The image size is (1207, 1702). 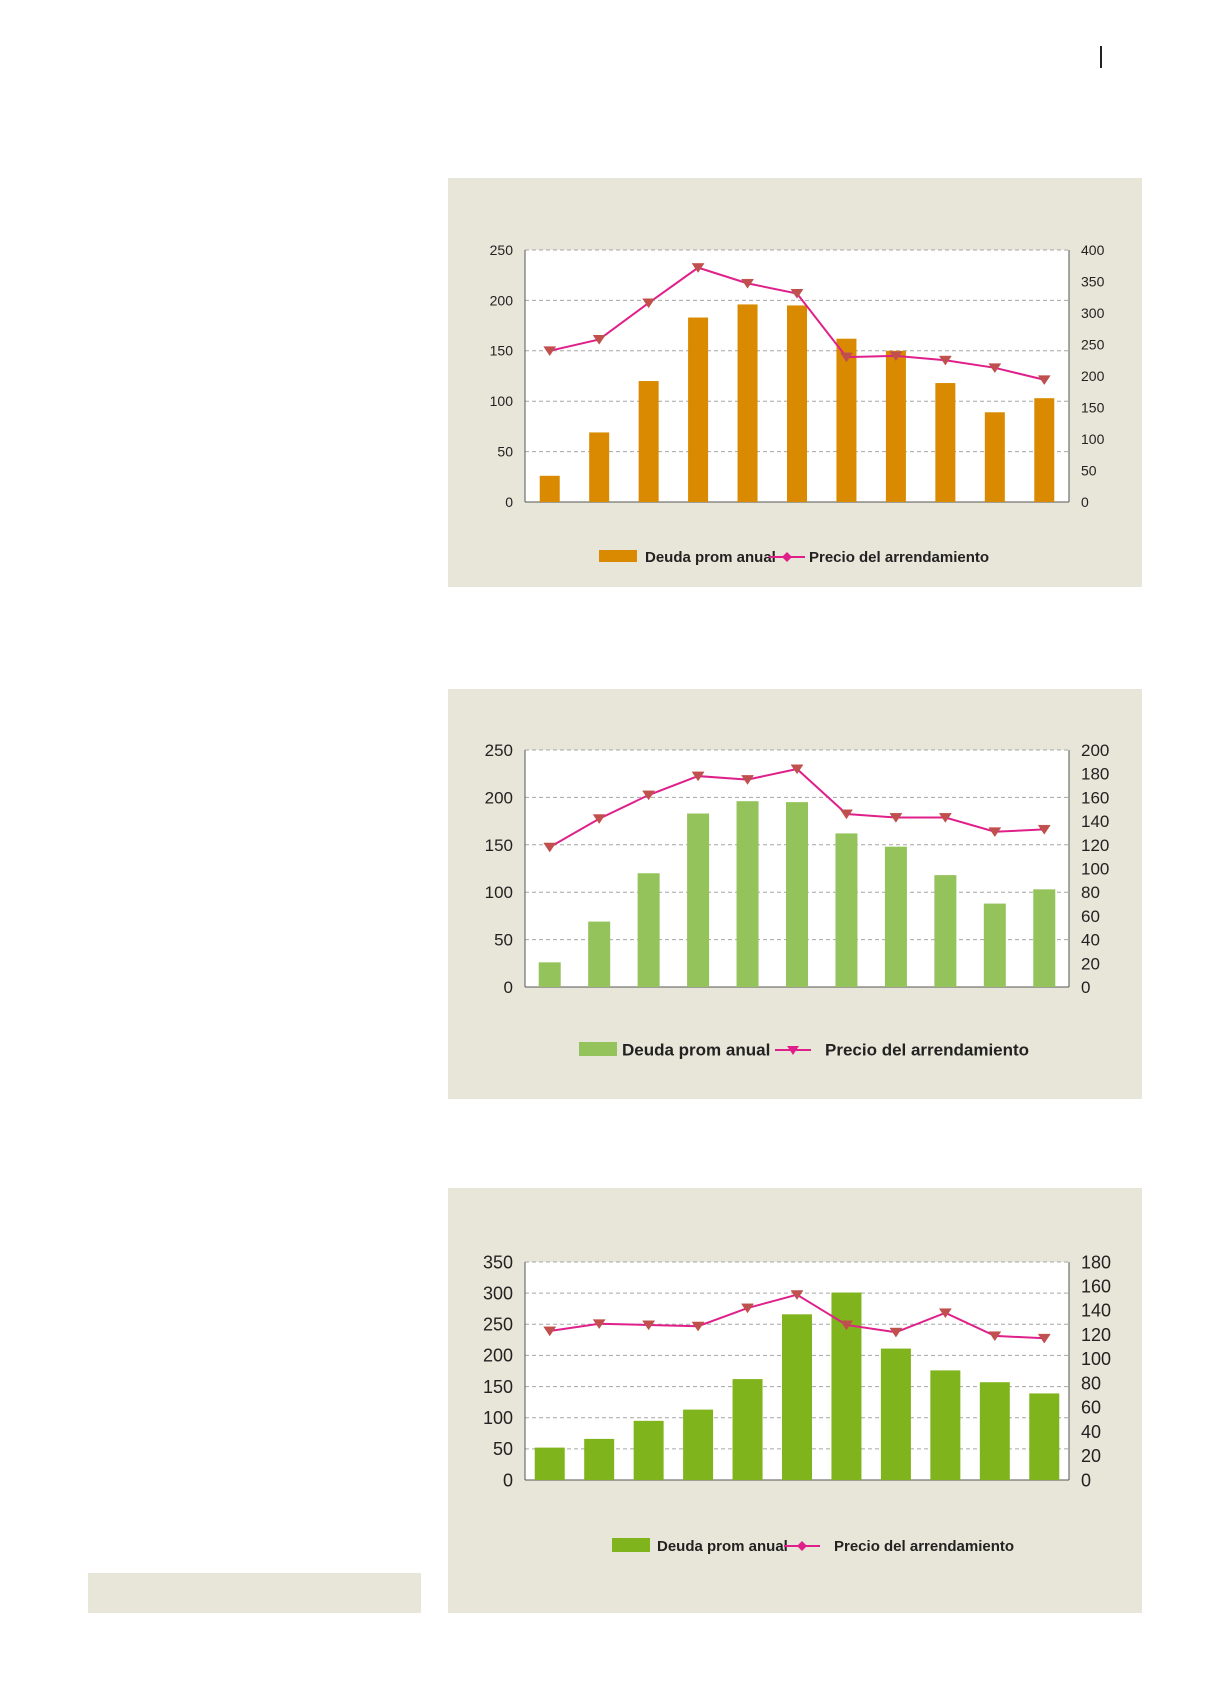 I want to click on right-axis-tick-label: 400, so click(x=1093, y=250).